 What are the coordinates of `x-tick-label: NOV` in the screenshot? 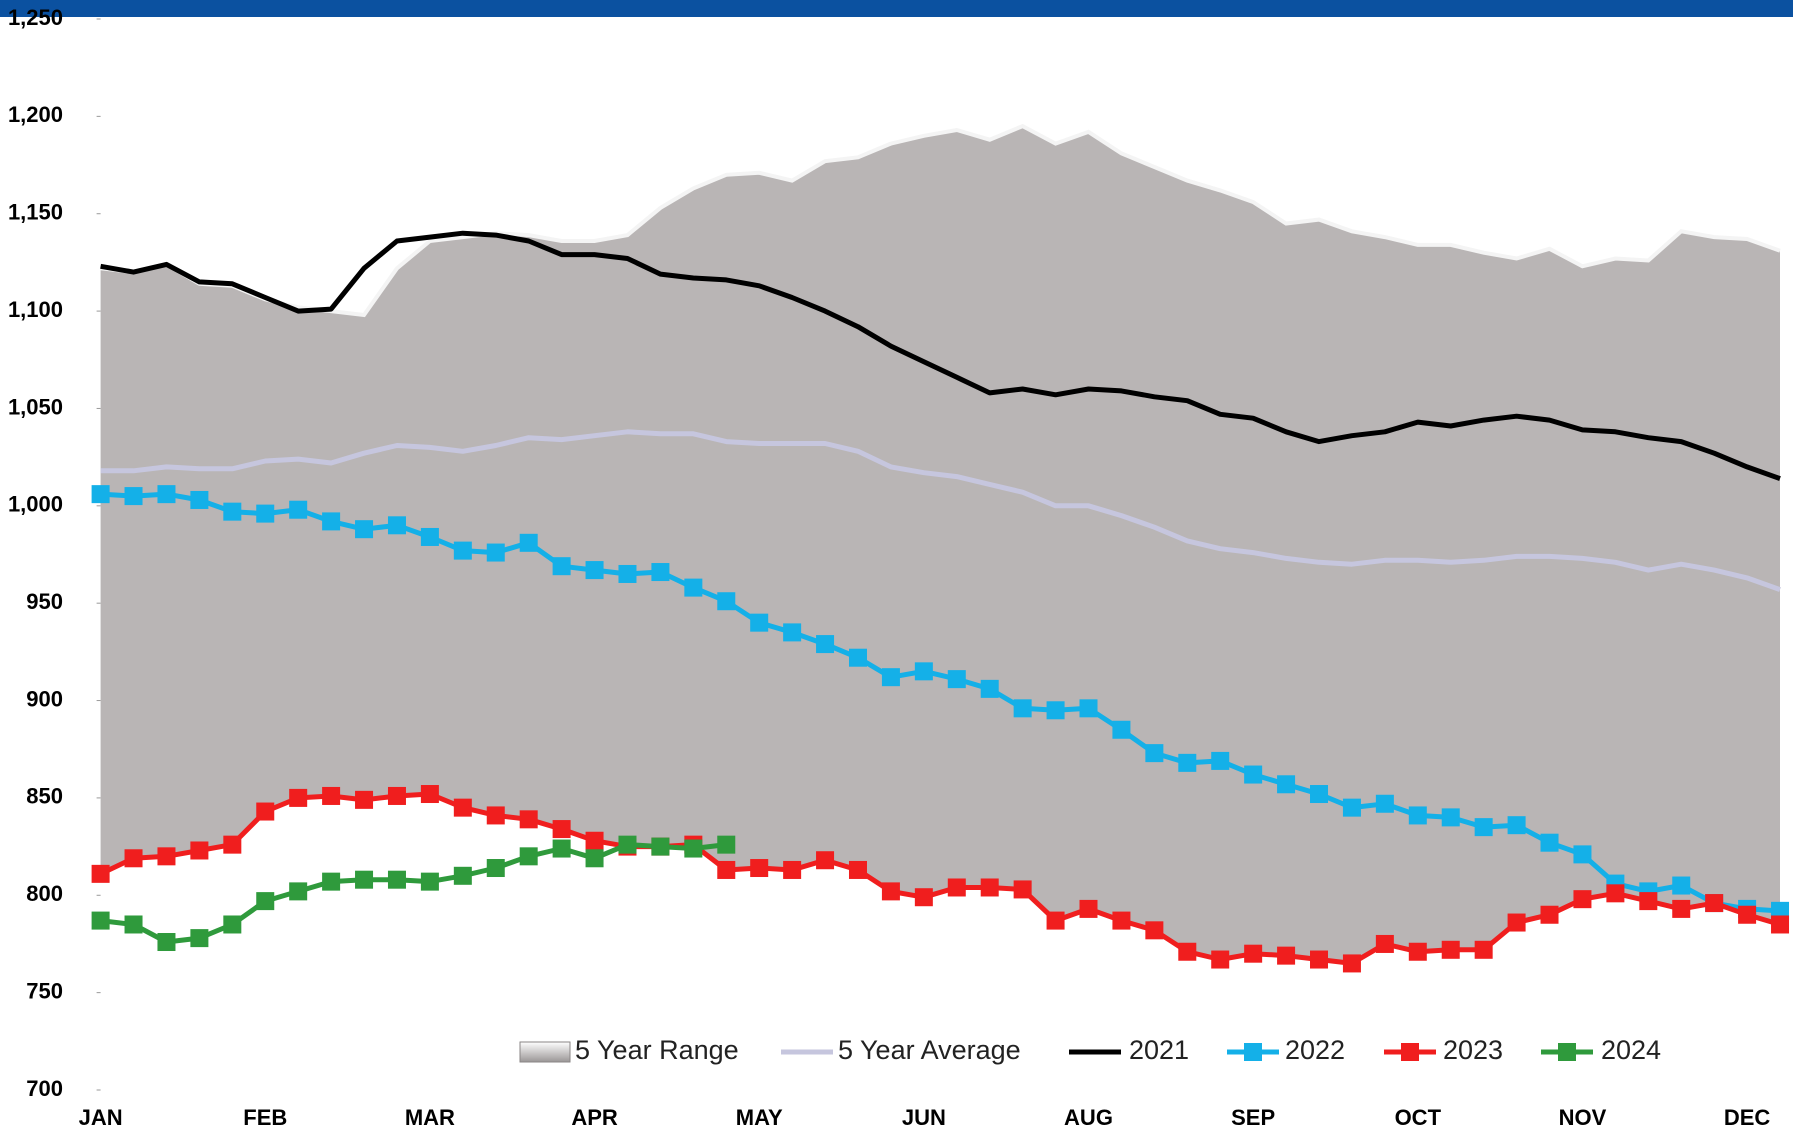 It's located at (1583, 1117).